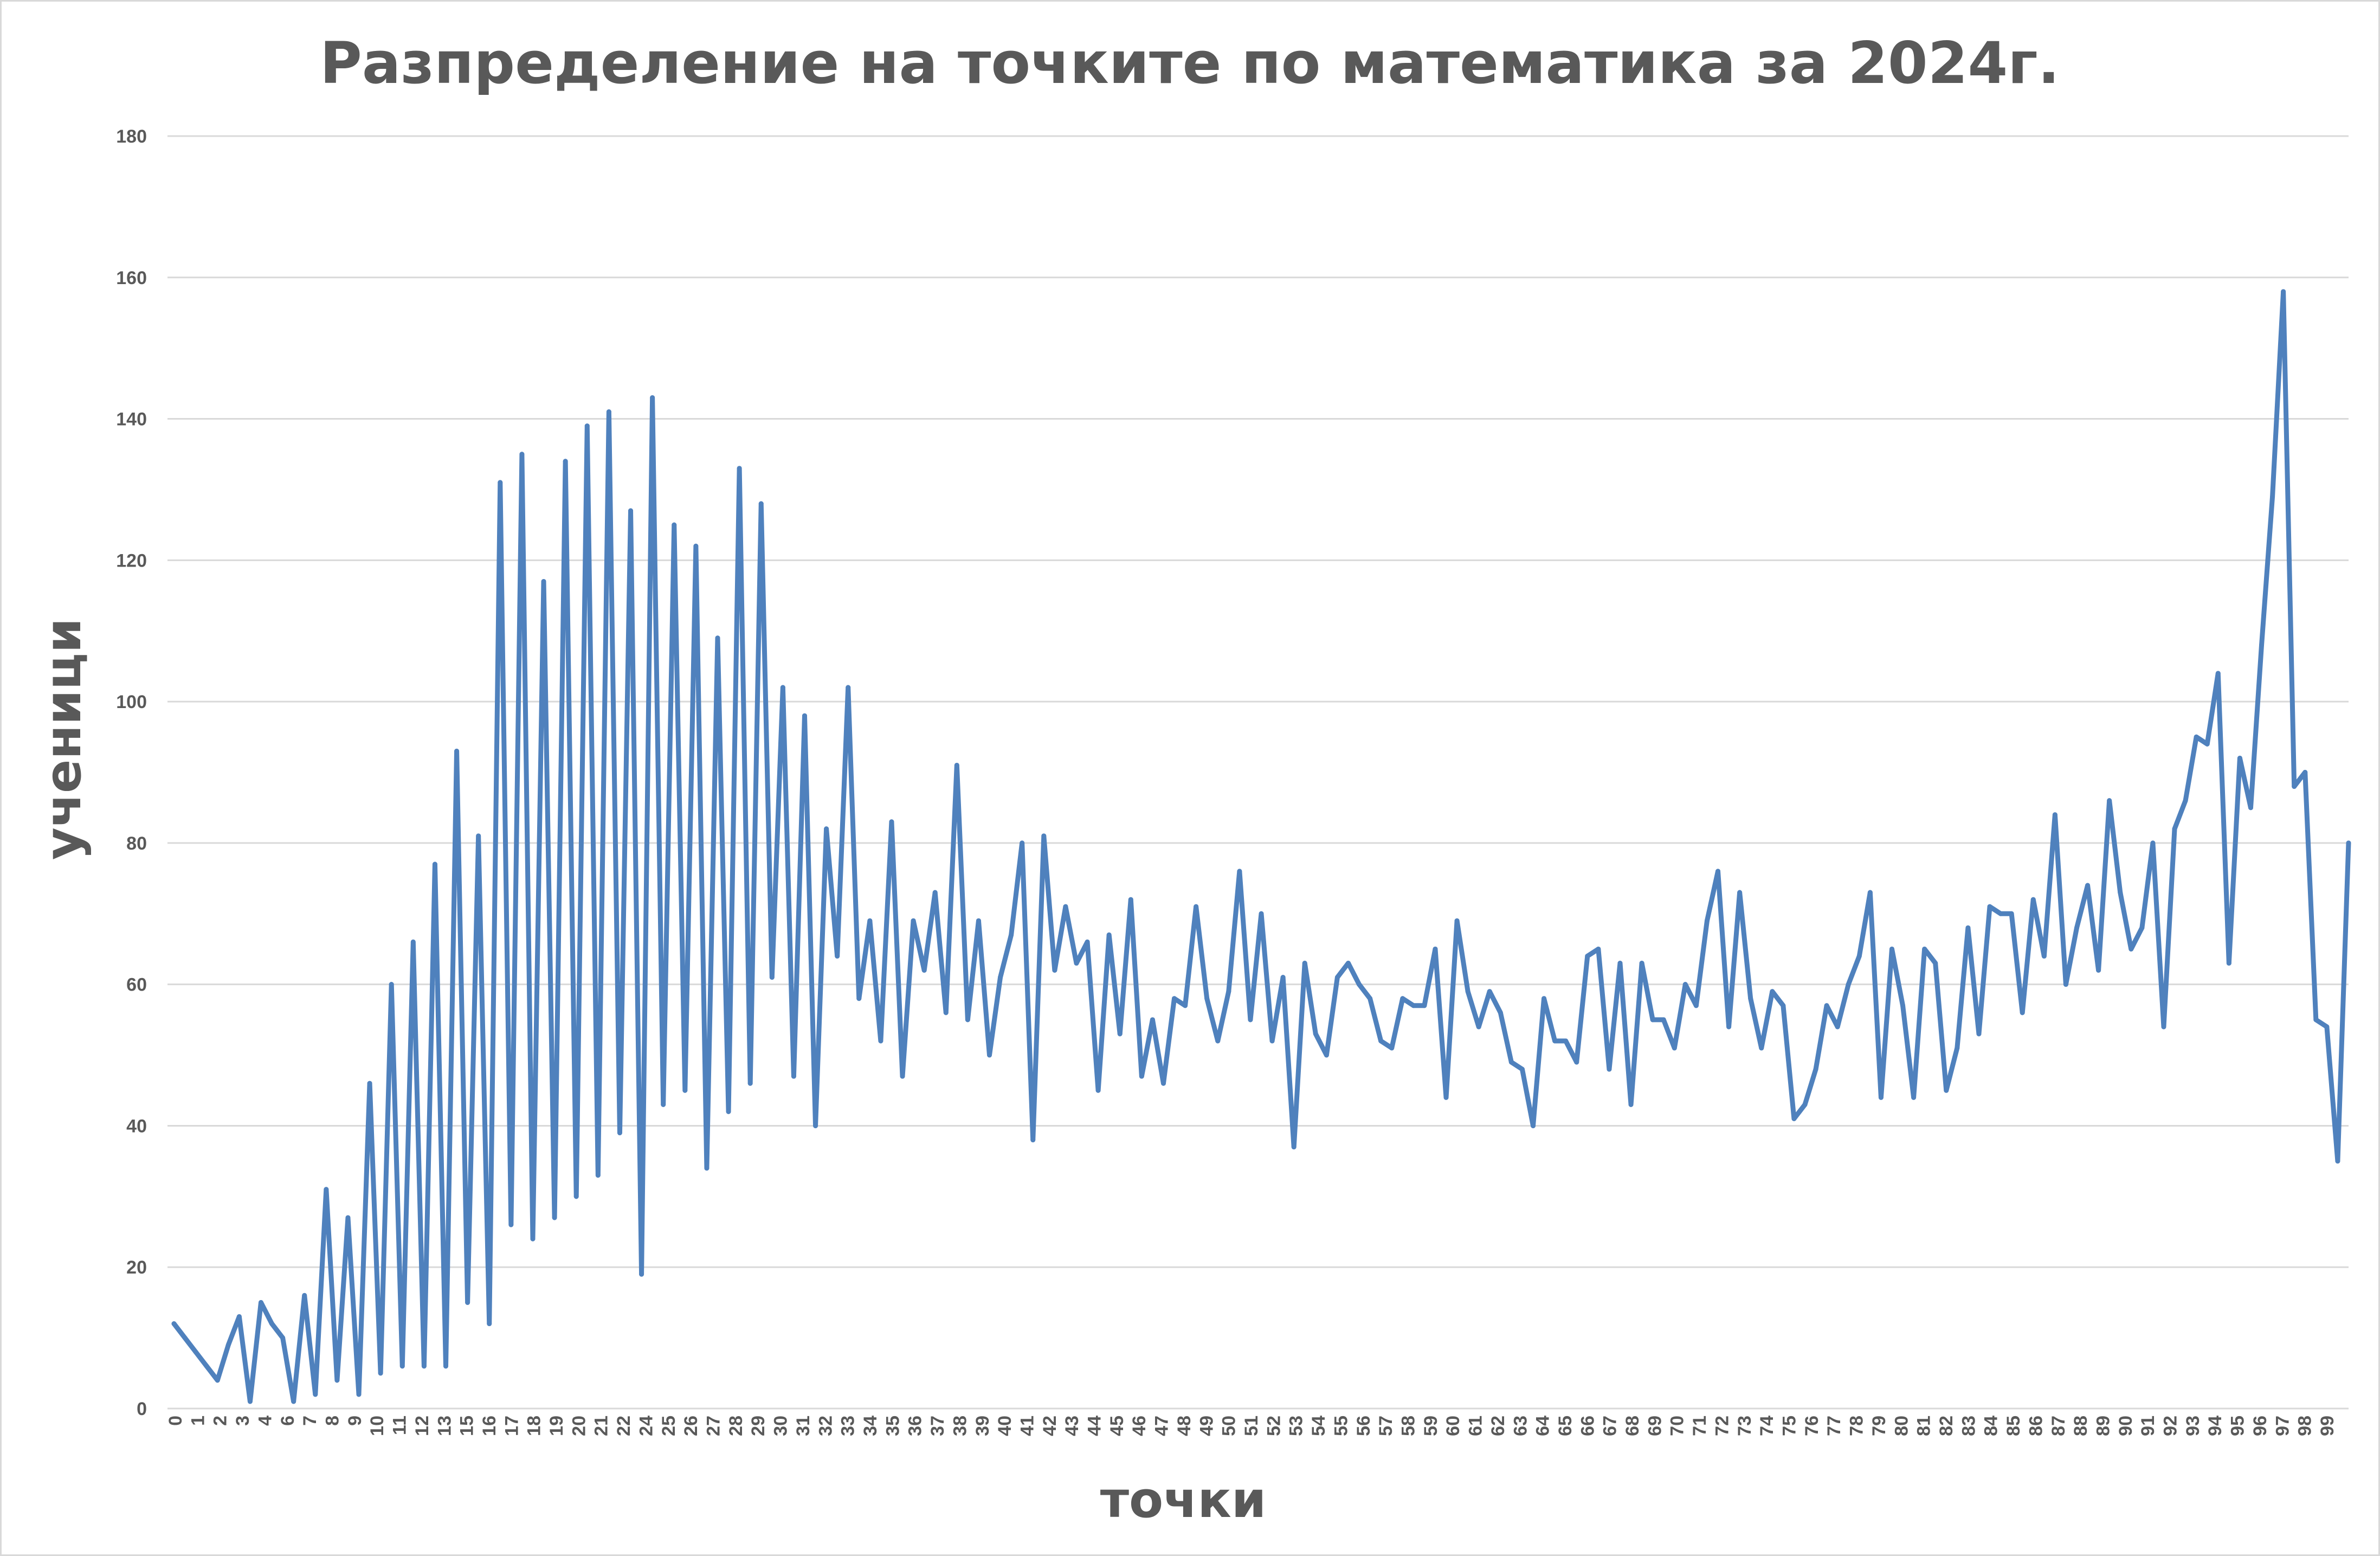 The width and height of the screenshot is (2380, 1556). Describe the element at coordinates (669, 1426) in the screenshot. I see `x-tick-label: 25` at that location.